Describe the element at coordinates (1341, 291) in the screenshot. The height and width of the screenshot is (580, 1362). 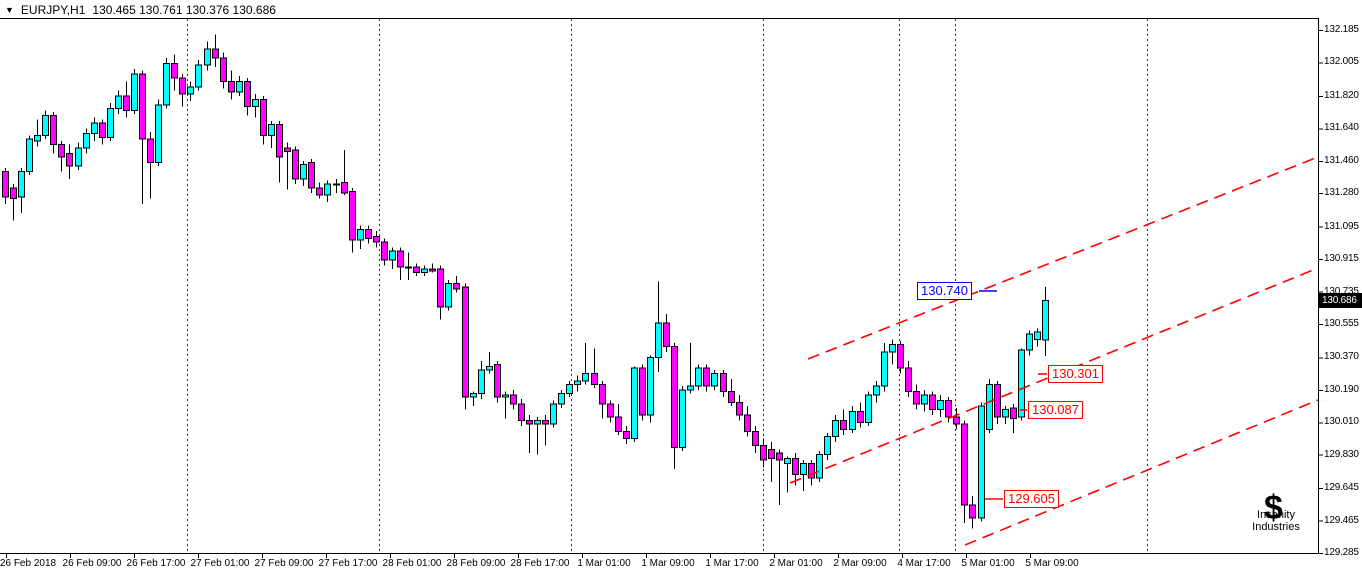
I see `price-axis-label: 130.735` at that location.